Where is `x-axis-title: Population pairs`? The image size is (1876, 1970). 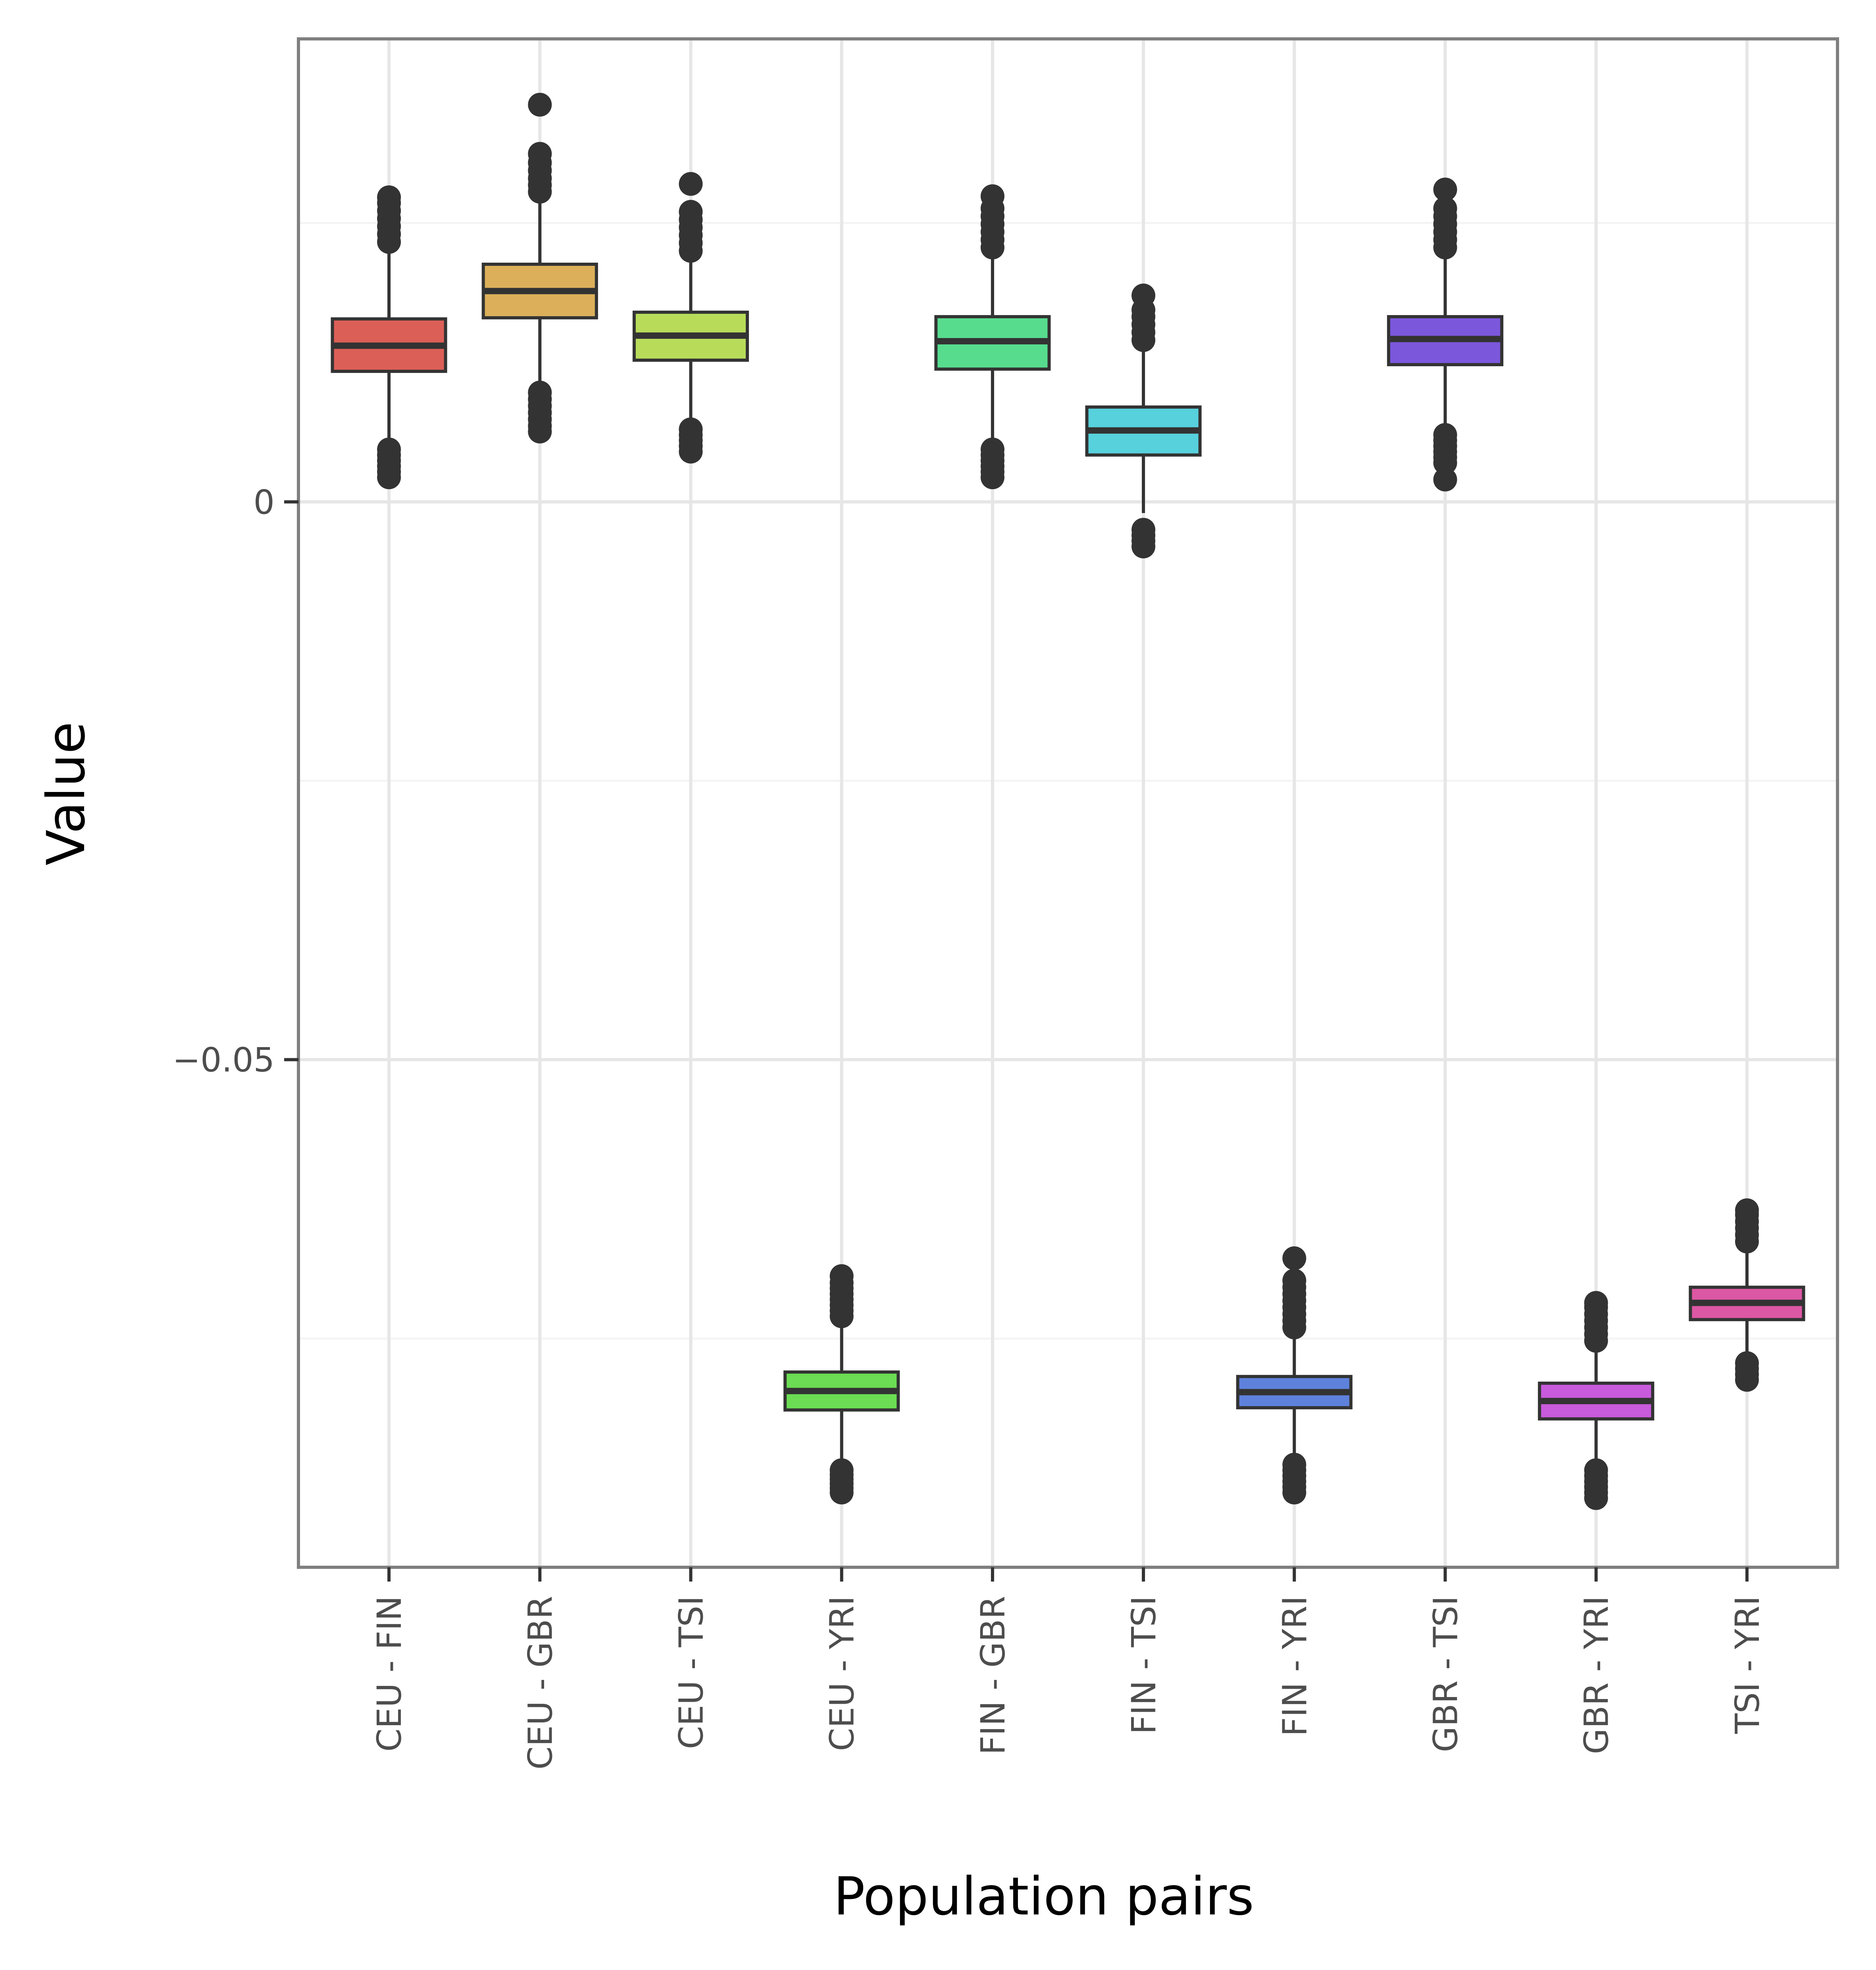 x-axis-title: Population pairs is located at coordinates (1043, 1897).